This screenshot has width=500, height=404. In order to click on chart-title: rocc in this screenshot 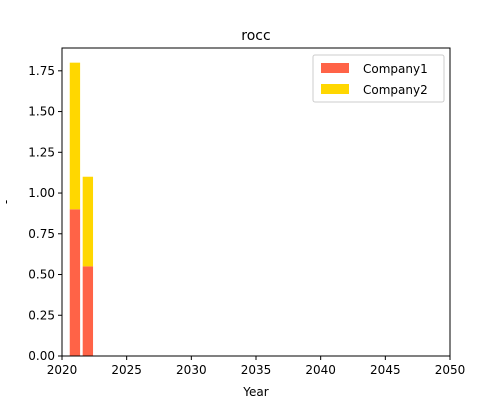, I will do `click(255, 36)`.